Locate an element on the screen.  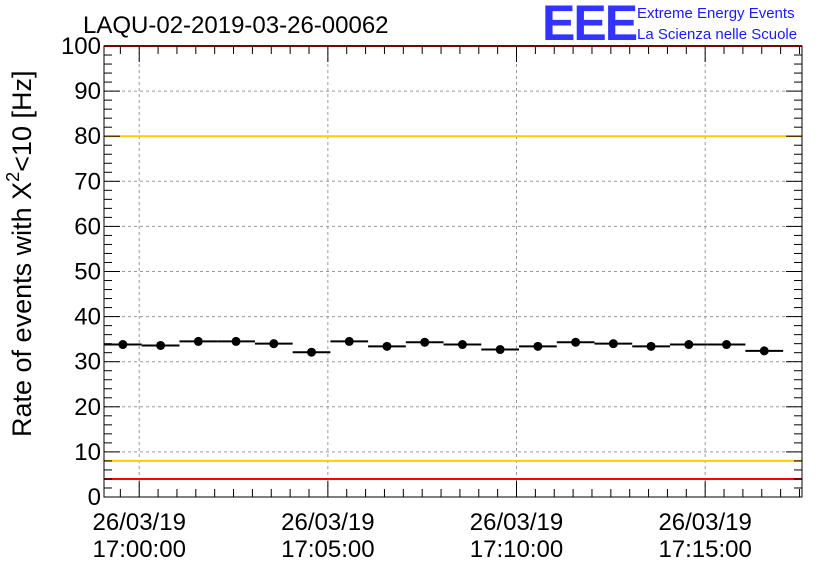
x-tick-label-time: 17:15:00 is located at coordinates (704, 549).